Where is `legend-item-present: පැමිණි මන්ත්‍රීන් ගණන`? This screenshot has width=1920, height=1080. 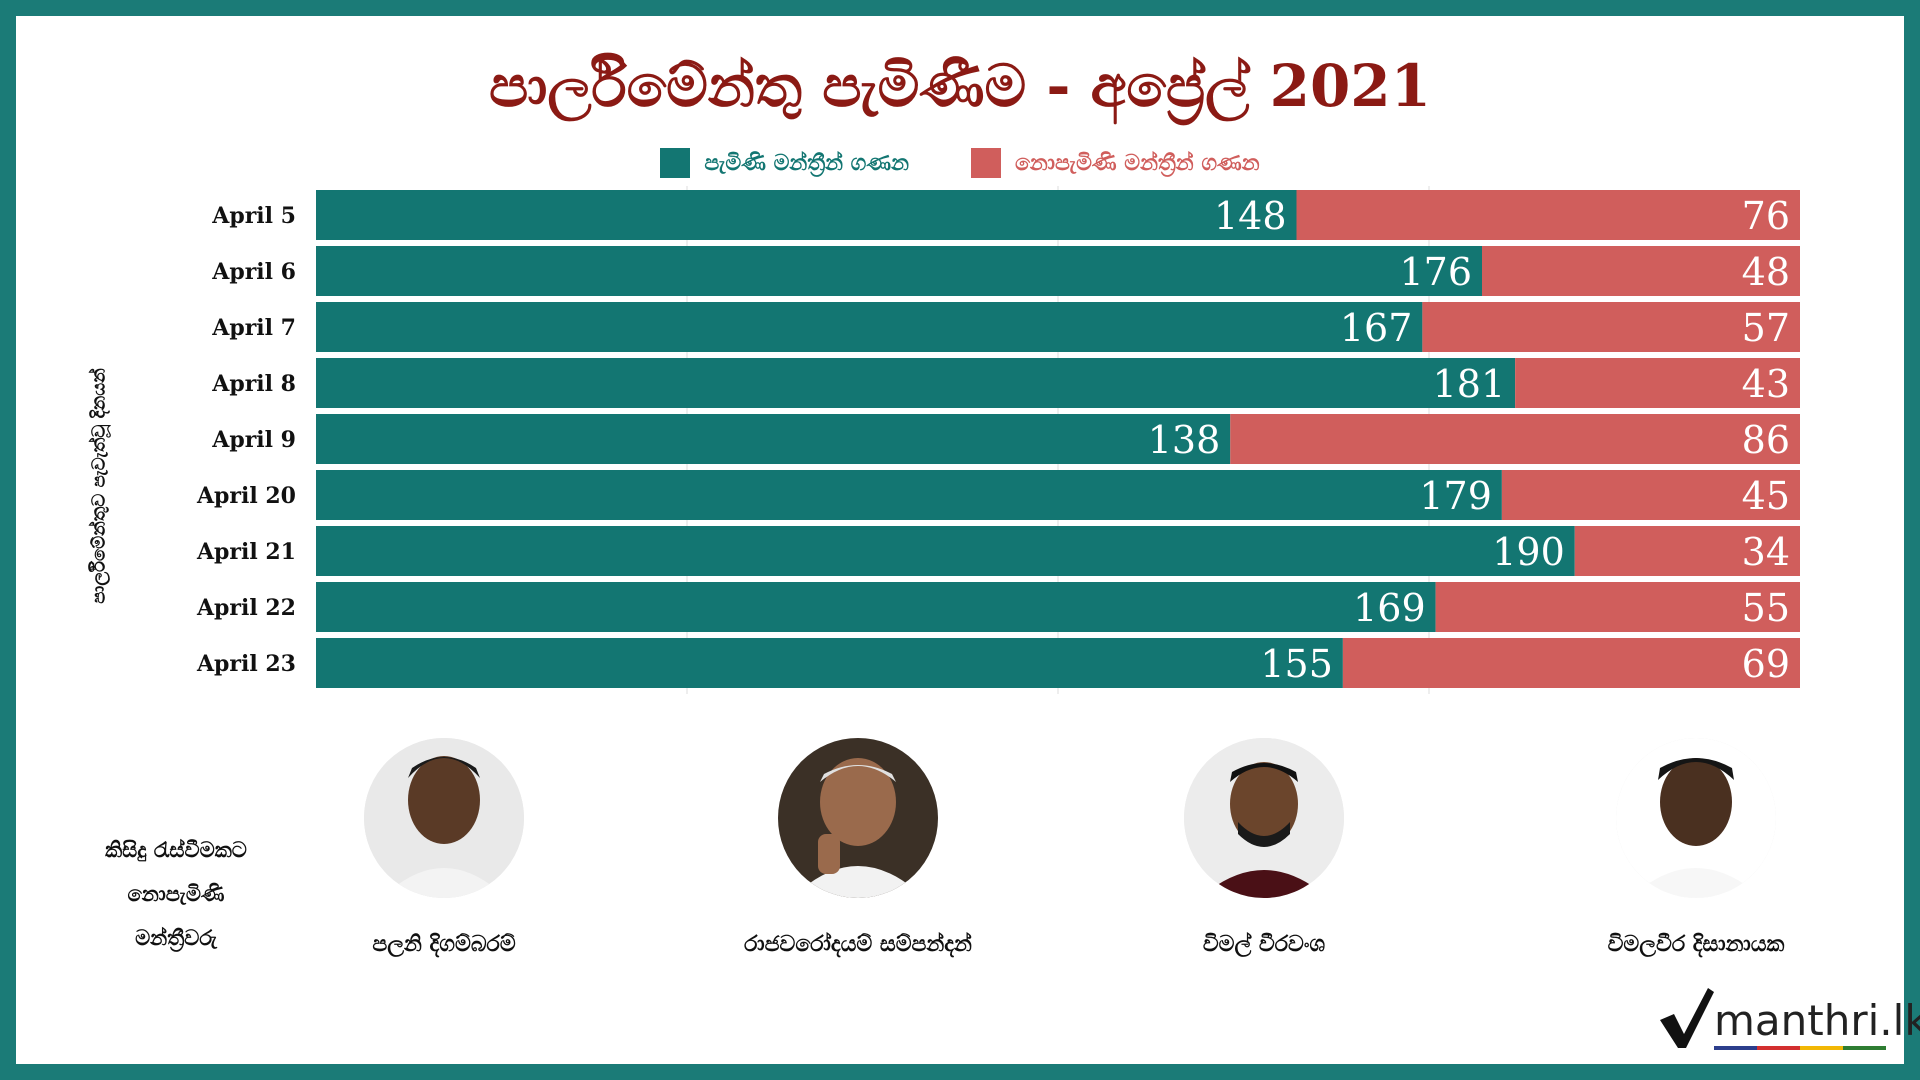
legend-item-present: පැමිණි මන්ත්‍රීන් ගණන is located at coordinates (784, 163).